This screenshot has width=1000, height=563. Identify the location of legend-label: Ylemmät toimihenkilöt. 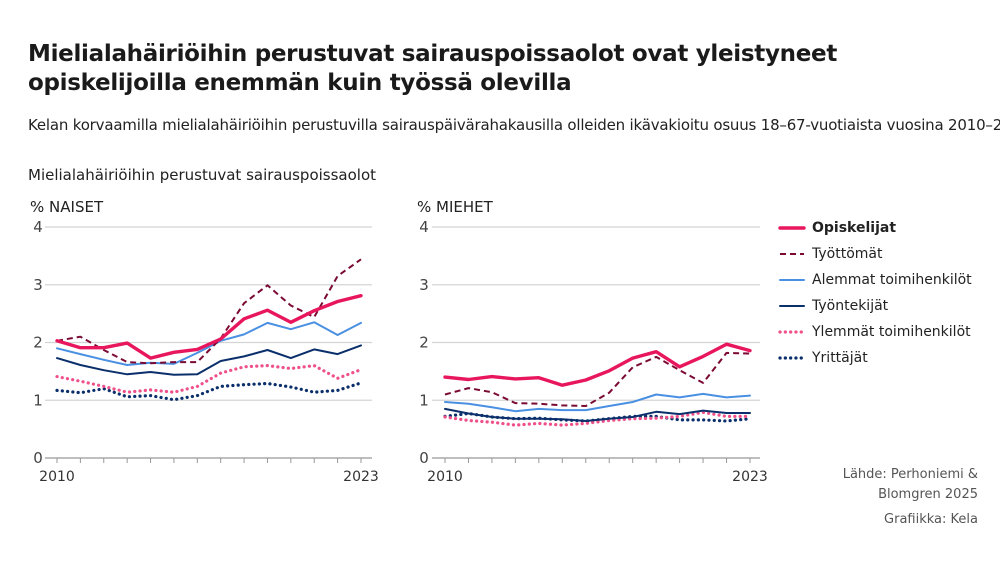
(891, 332).